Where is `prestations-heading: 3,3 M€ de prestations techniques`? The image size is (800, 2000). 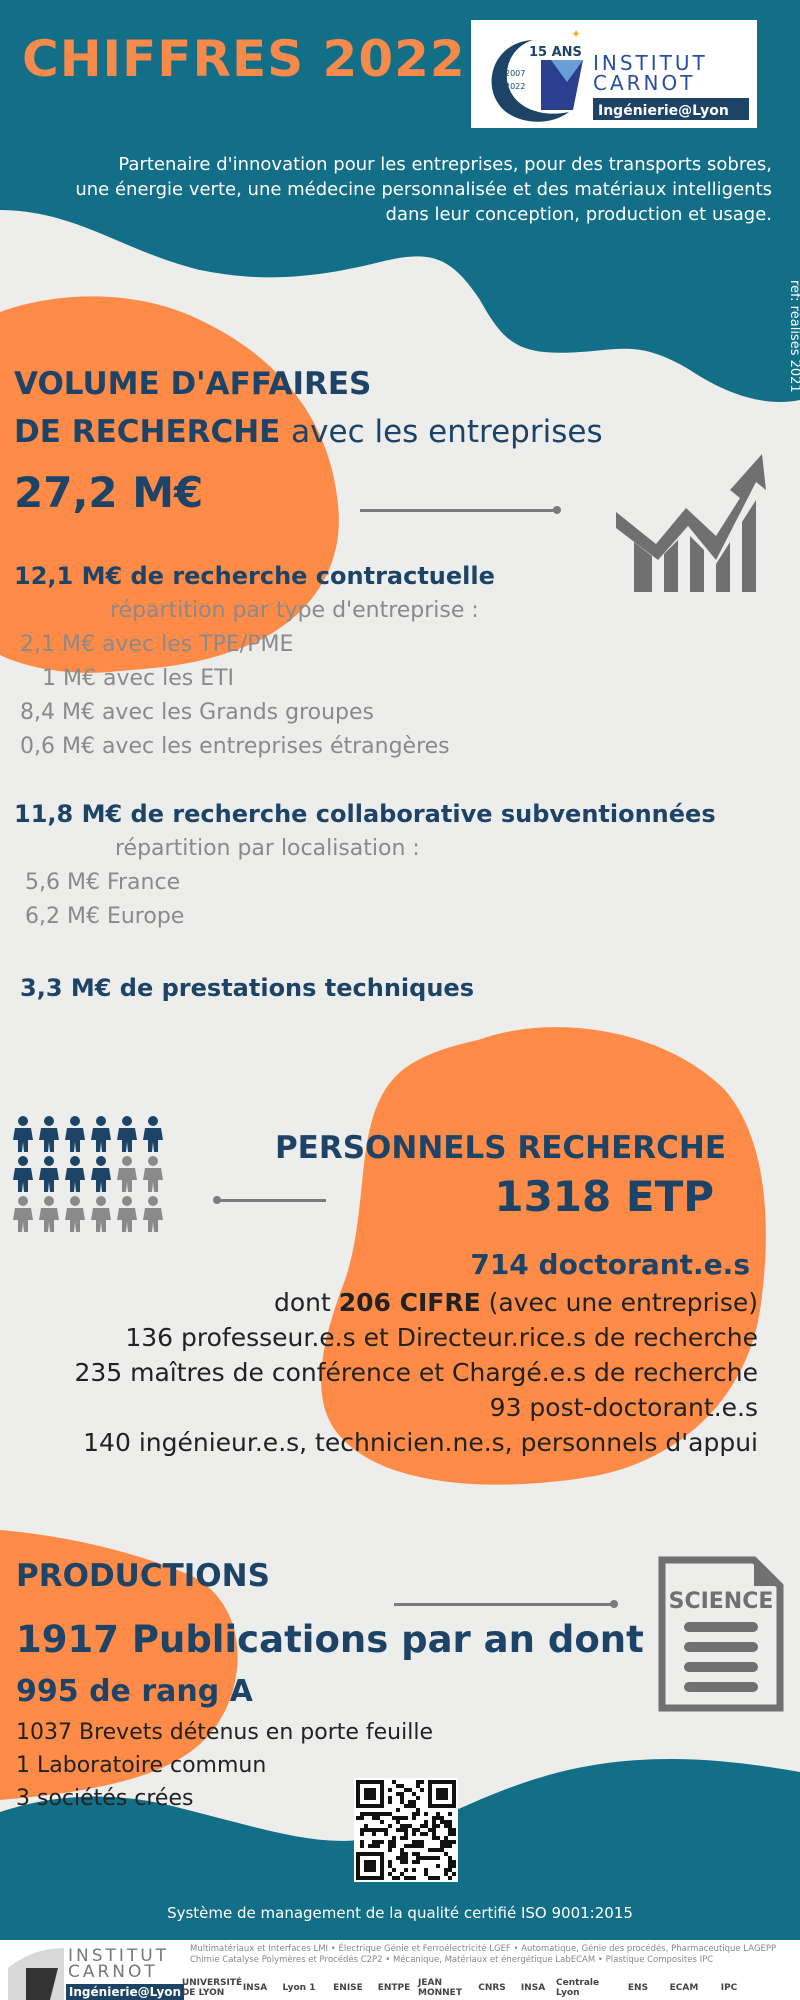
prestations-heading: 3,3 M€ de prestations techniques is located at coordinates (247, 988).